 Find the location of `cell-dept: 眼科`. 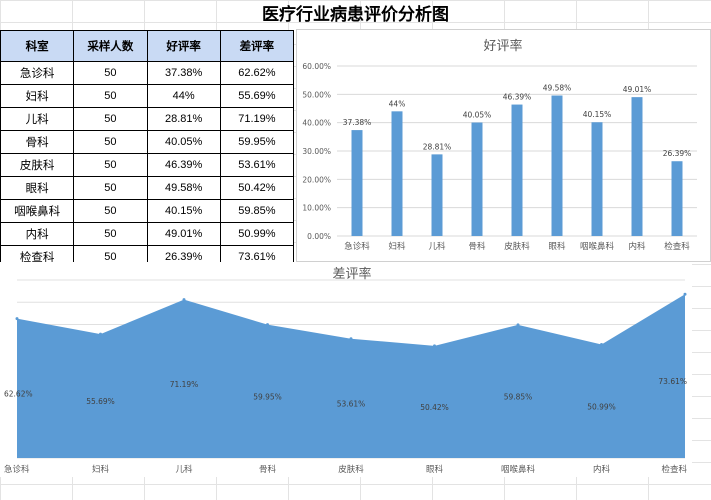

cell-dept: 眼科 is located at coordinates (37, 188).